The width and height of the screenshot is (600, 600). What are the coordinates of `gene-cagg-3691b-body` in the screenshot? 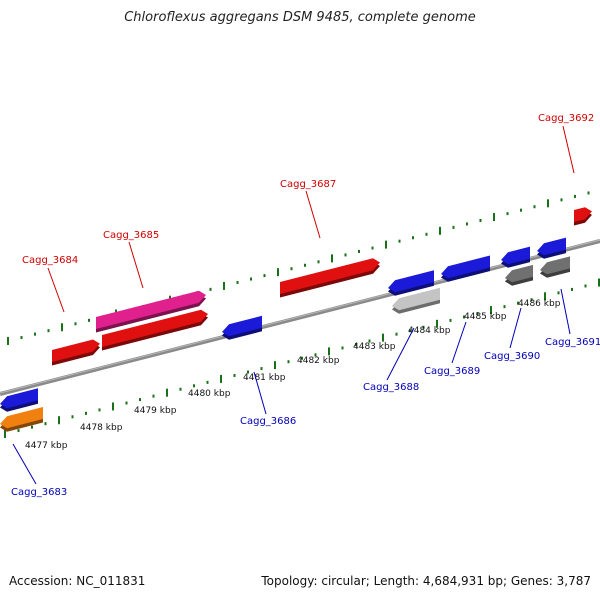 It's located at (555, 265).